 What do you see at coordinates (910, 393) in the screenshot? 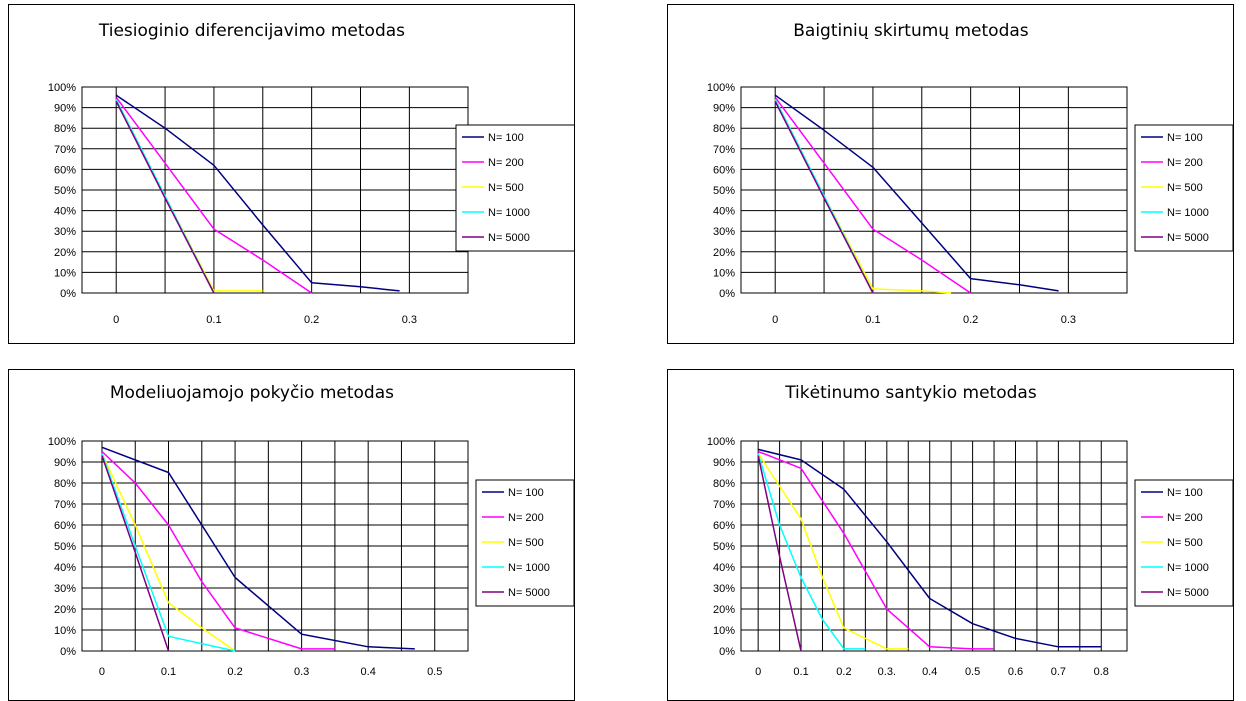
I see `chart-title: Tikėtinumo santykio metodas` at bounding box center [910, 393].